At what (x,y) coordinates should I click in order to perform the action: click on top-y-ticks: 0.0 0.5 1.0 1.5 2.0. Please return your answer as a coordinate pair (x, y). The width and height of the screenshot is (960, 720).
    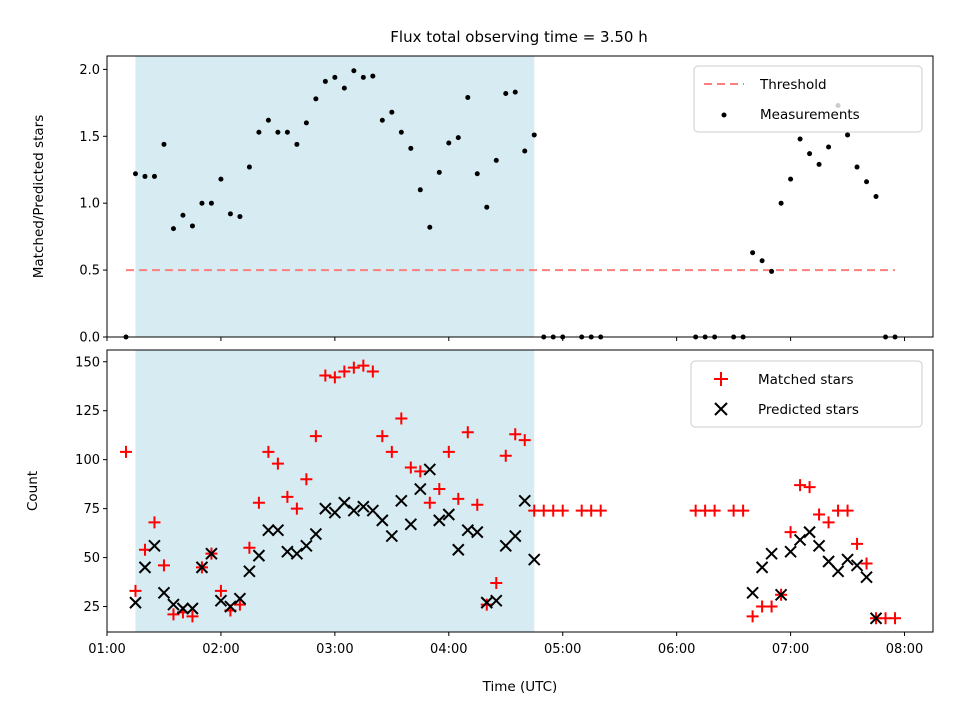
    Looking at the image, I should click on (93, 204).